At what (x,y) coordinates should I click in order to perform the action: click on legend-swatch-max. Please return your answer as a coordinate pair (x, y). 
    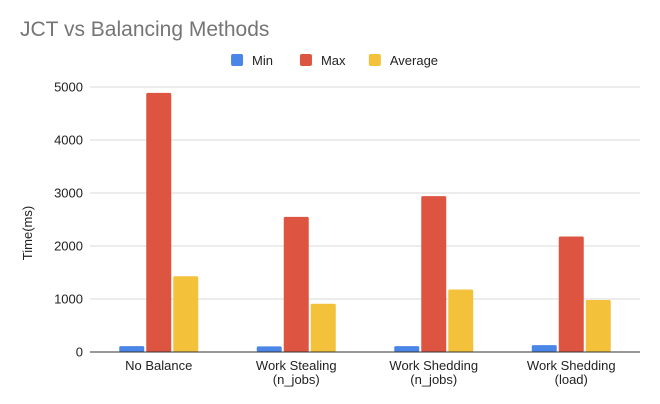
    Looking at the image, I should click on (305, 60).